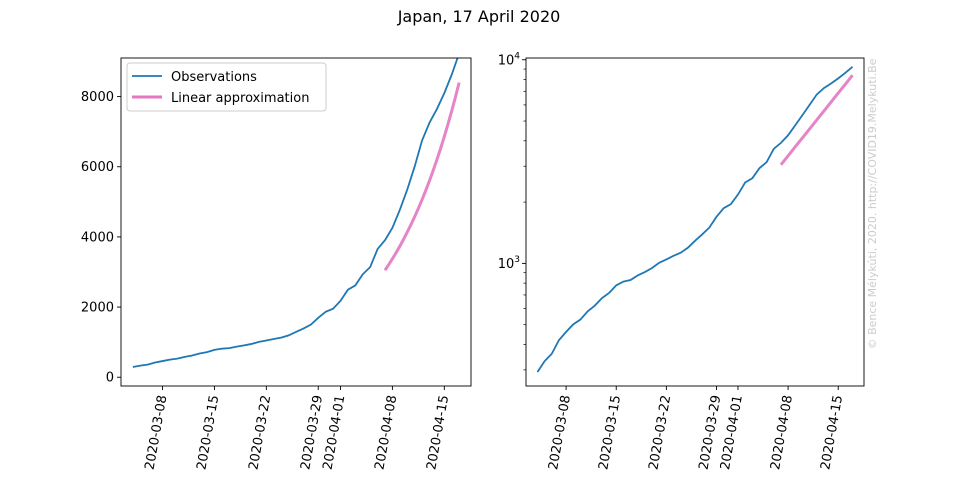  Describe the element at coordinates (509, 59) in the screenshot. I see `y-tick-label: 10⁴` at that location.